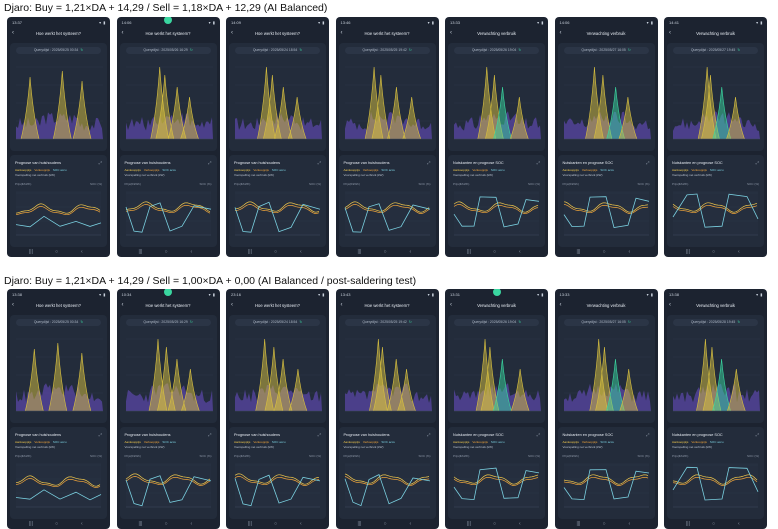  What do you see at coordinates (168, 322) in the screenshot?
I see `query-date-pill: Querydijst : 2025/05/25 16:29 ↻` at bounding box center [168, 322].